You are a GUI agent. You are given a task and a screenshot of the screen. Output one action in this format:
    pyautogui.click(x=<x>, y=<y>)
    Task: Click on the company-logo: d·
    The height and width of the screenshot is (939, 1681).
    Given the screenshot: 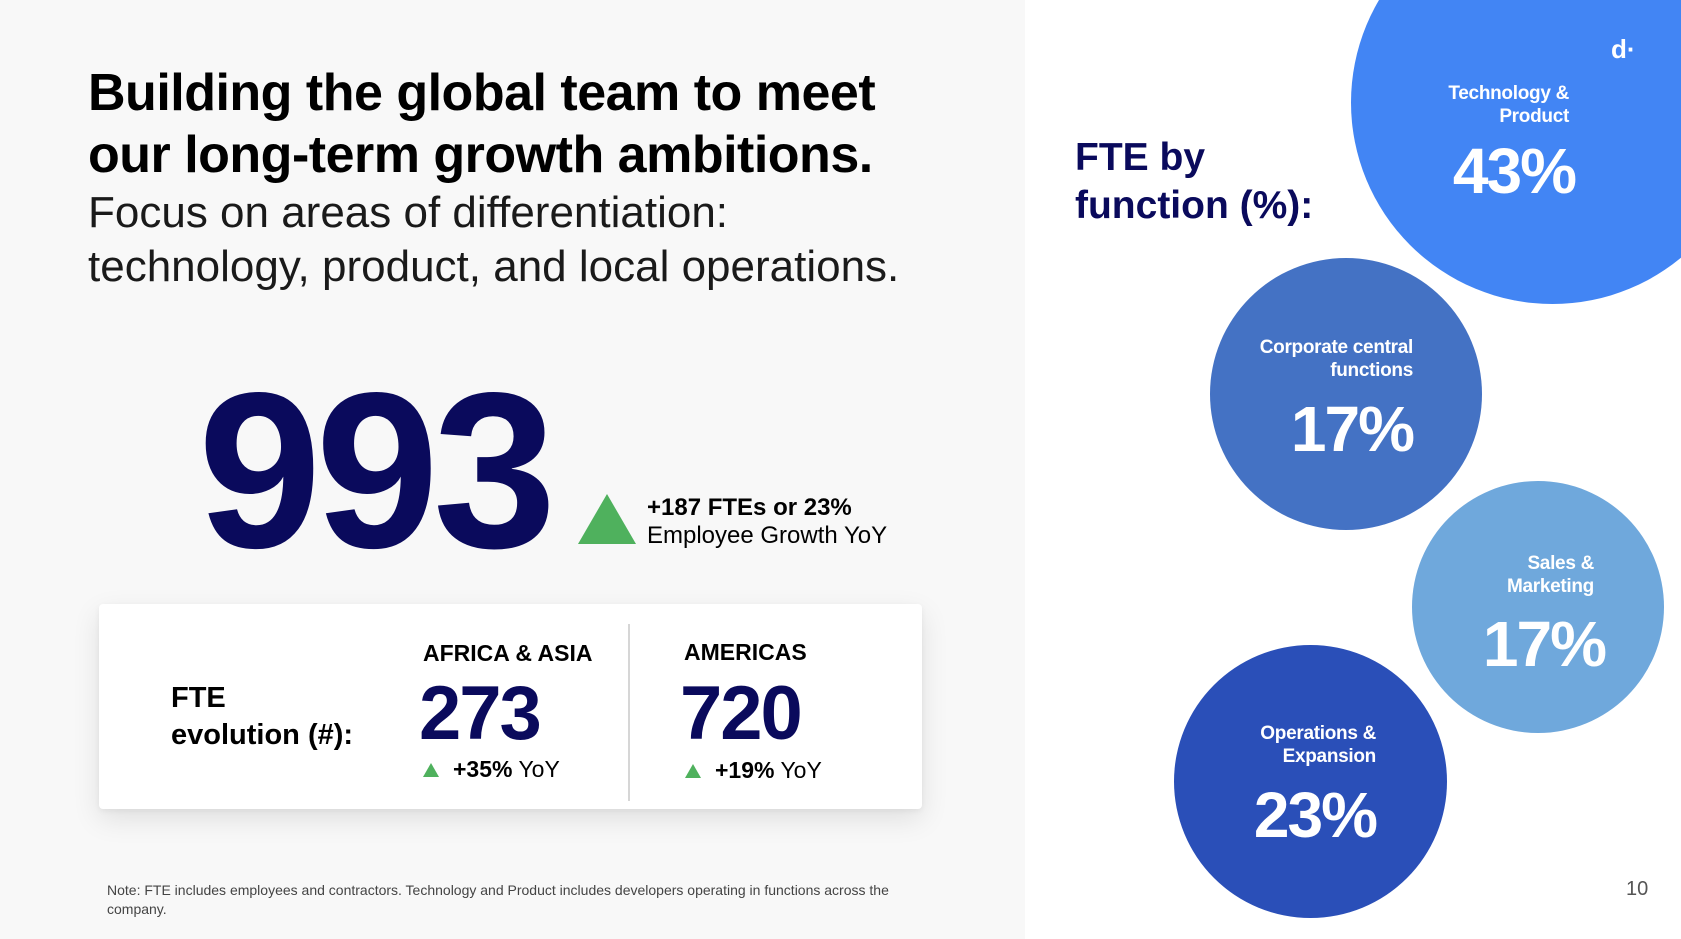 What is the action you would take?
    pyautogui.click(x=1623, y=49)
    